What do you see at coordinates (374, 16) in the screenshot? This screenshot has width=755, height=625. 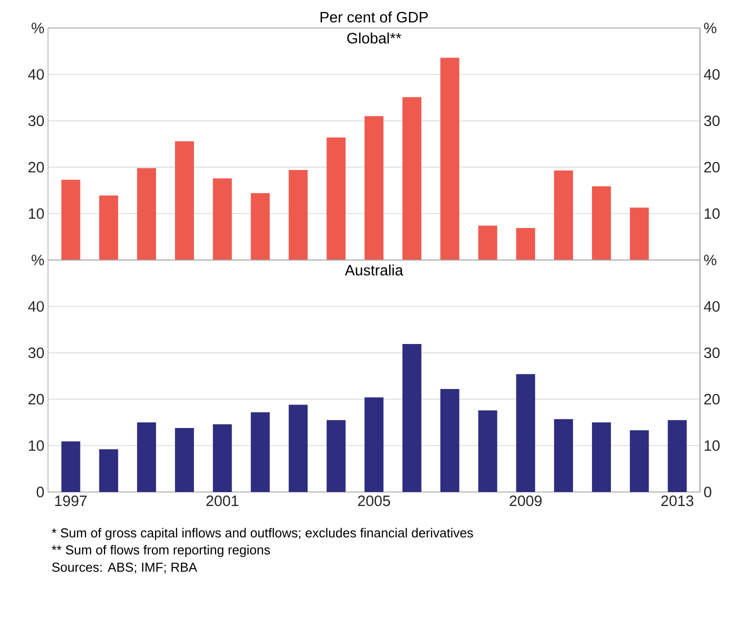 I see `chart-subtitle: Per cent of GDP` at bounding box center [374, 16].